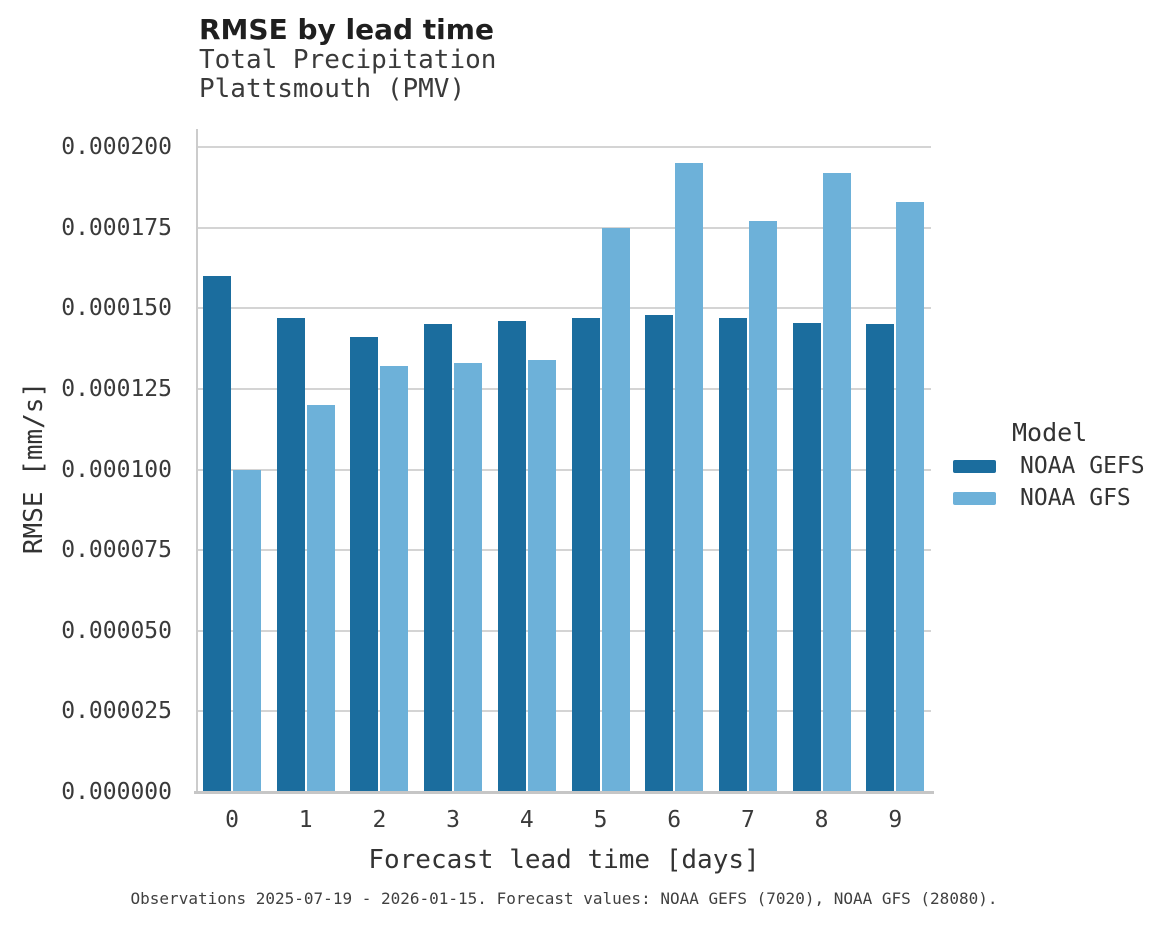 The height and width of the screenshot is (928, 1172). What do you see at coordinates (232, 820) in the screenshot?
I see `x-tick-label-0: 0` at bounding box center [232, 820].